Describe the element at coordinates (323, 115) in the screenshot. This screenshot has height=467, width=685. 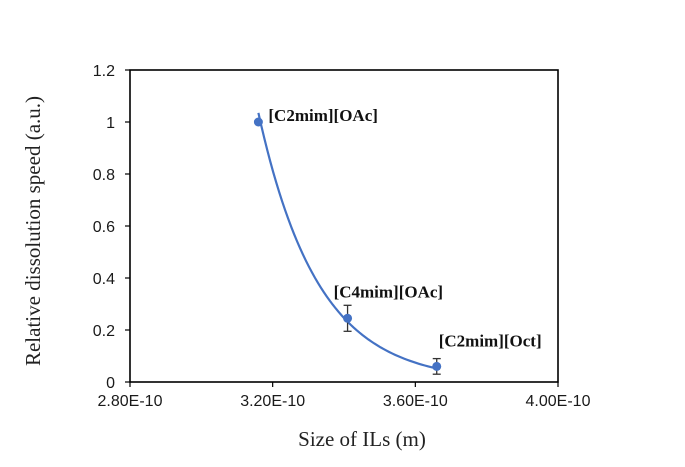
I see `point-label: [C2mim][OAc]` at that location.